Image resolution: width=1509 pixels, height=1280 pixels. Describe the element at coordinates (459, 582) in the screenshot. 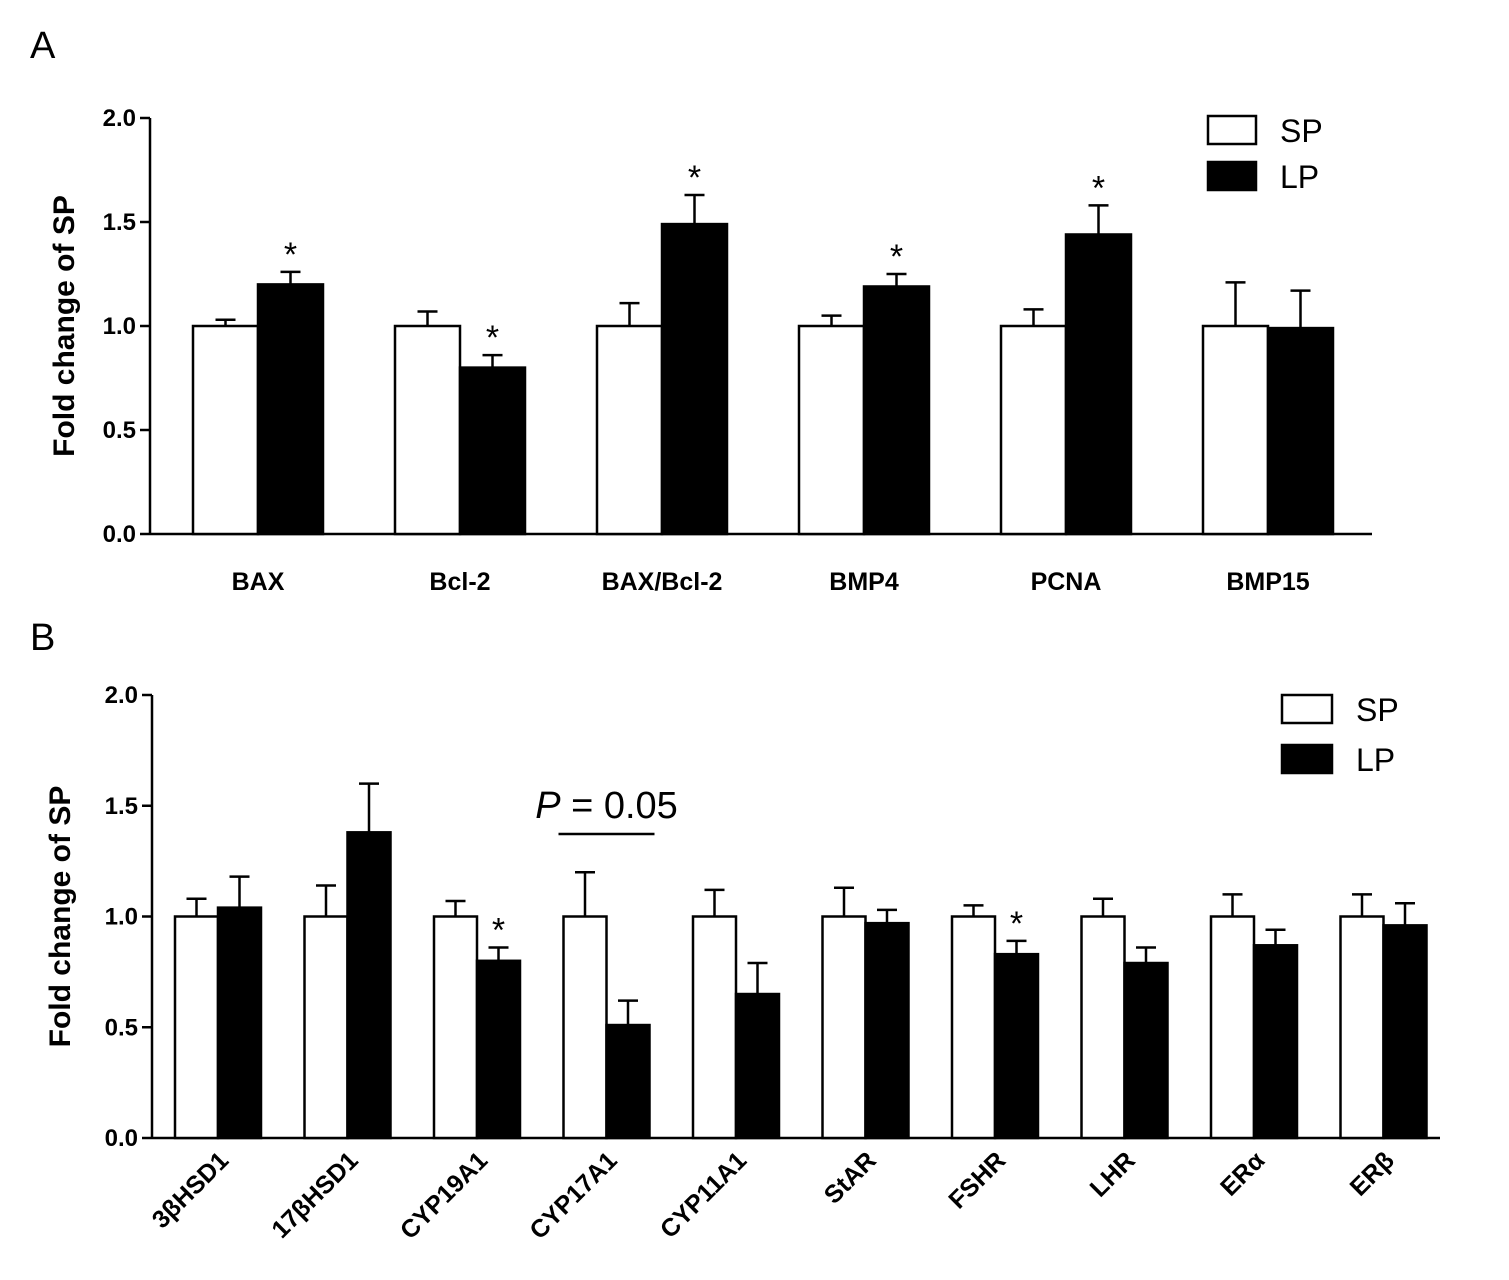

I see `category-label: Bcl-2` at that location.